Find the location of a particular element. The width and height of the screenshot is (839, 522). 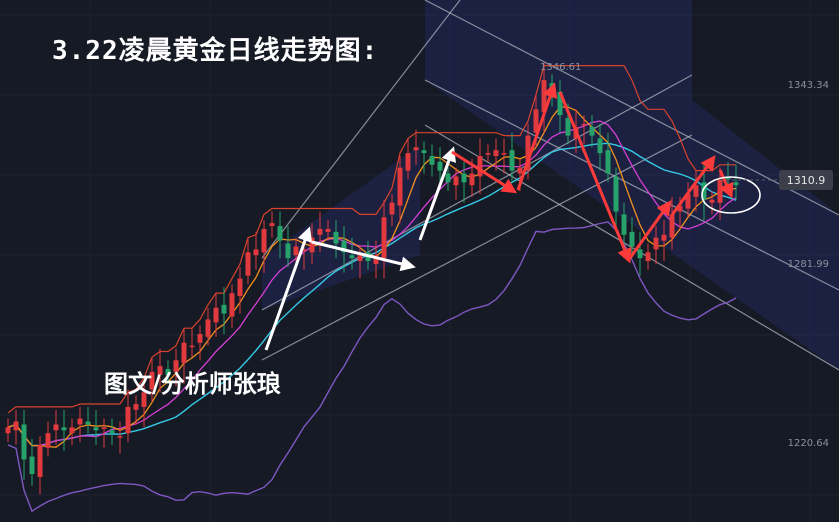

peak-price-label: 1346.61 is located at coordinates (561, 67).